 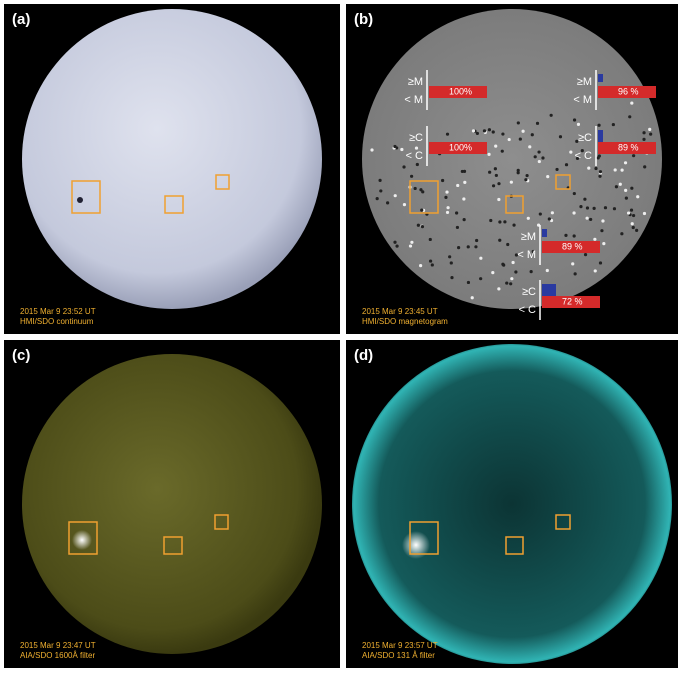 I want to click on class-lower: < M, so click(x=526, y=255).